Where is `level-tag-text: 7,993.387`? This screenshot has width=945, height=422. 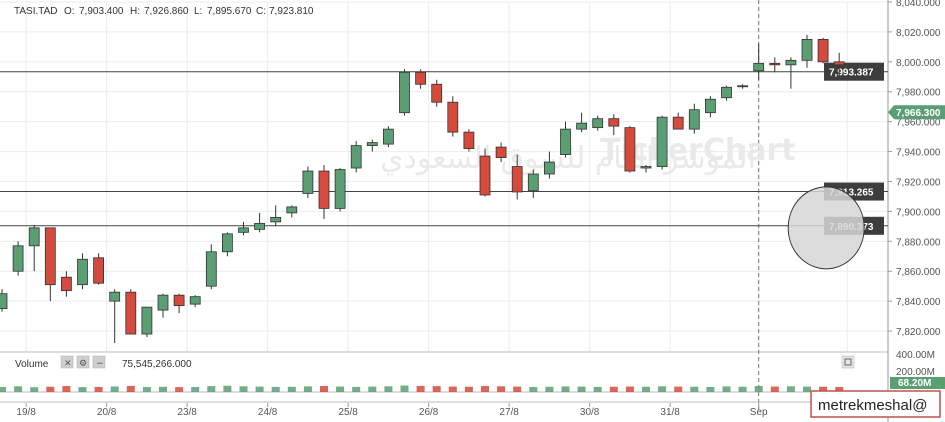
level-tag-text: 7,993.387 is located at coordinates (851, 73).